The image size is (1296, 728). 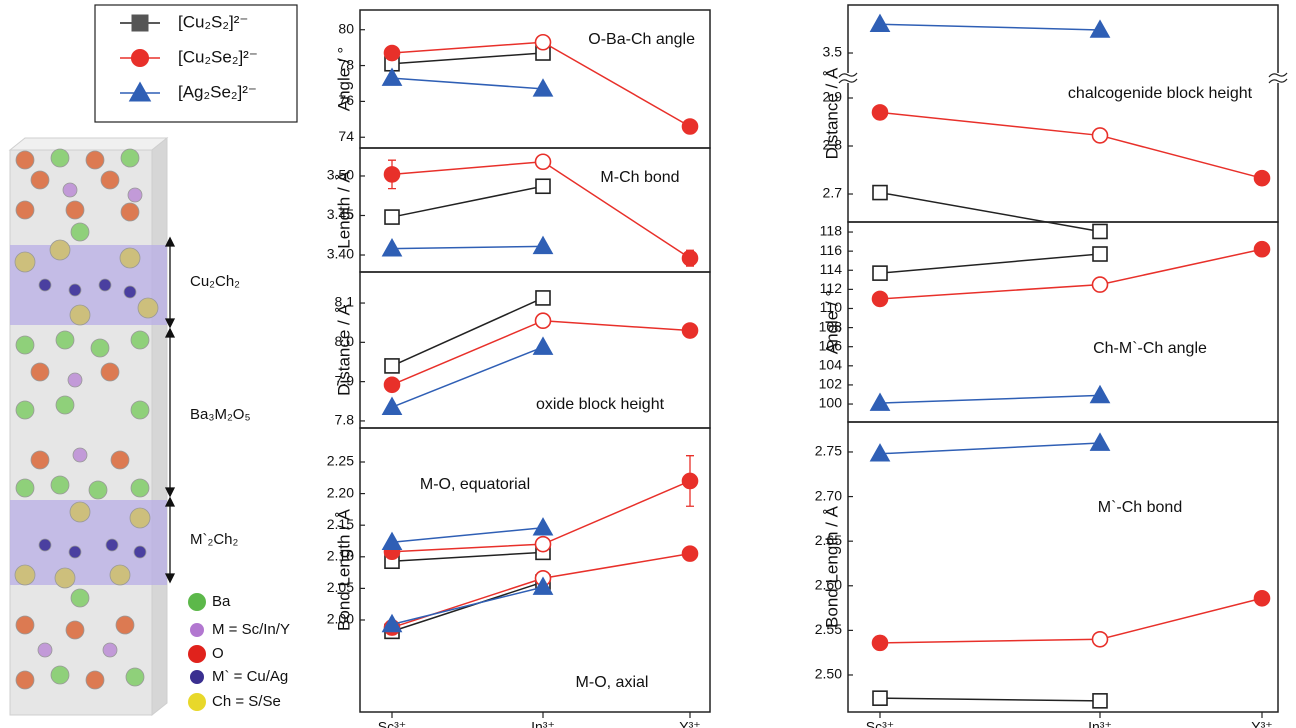 What do you see at coordinates (170, 410) in the screenshot?
I see `block-arrows` at bounding box center [170, 410].